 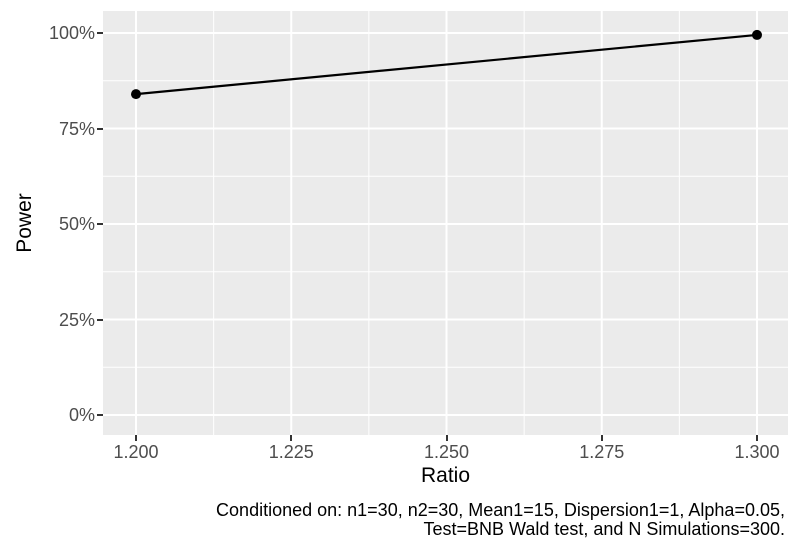 I want to click on y-tick-label: 25%, so click(x=76, y=319).